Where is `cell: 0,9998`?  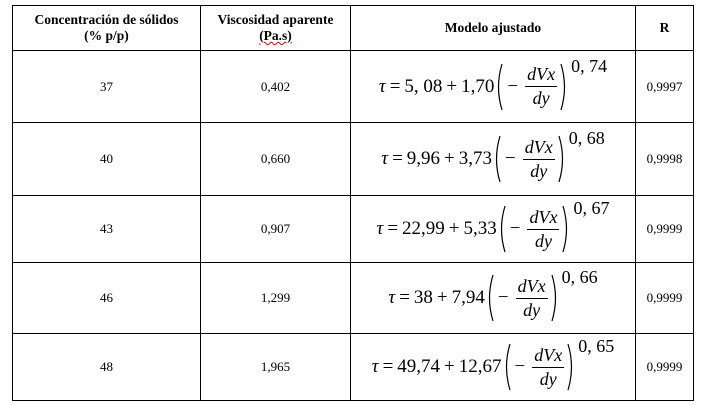
cell: 0,9998 is located at coordinates (664, 159).